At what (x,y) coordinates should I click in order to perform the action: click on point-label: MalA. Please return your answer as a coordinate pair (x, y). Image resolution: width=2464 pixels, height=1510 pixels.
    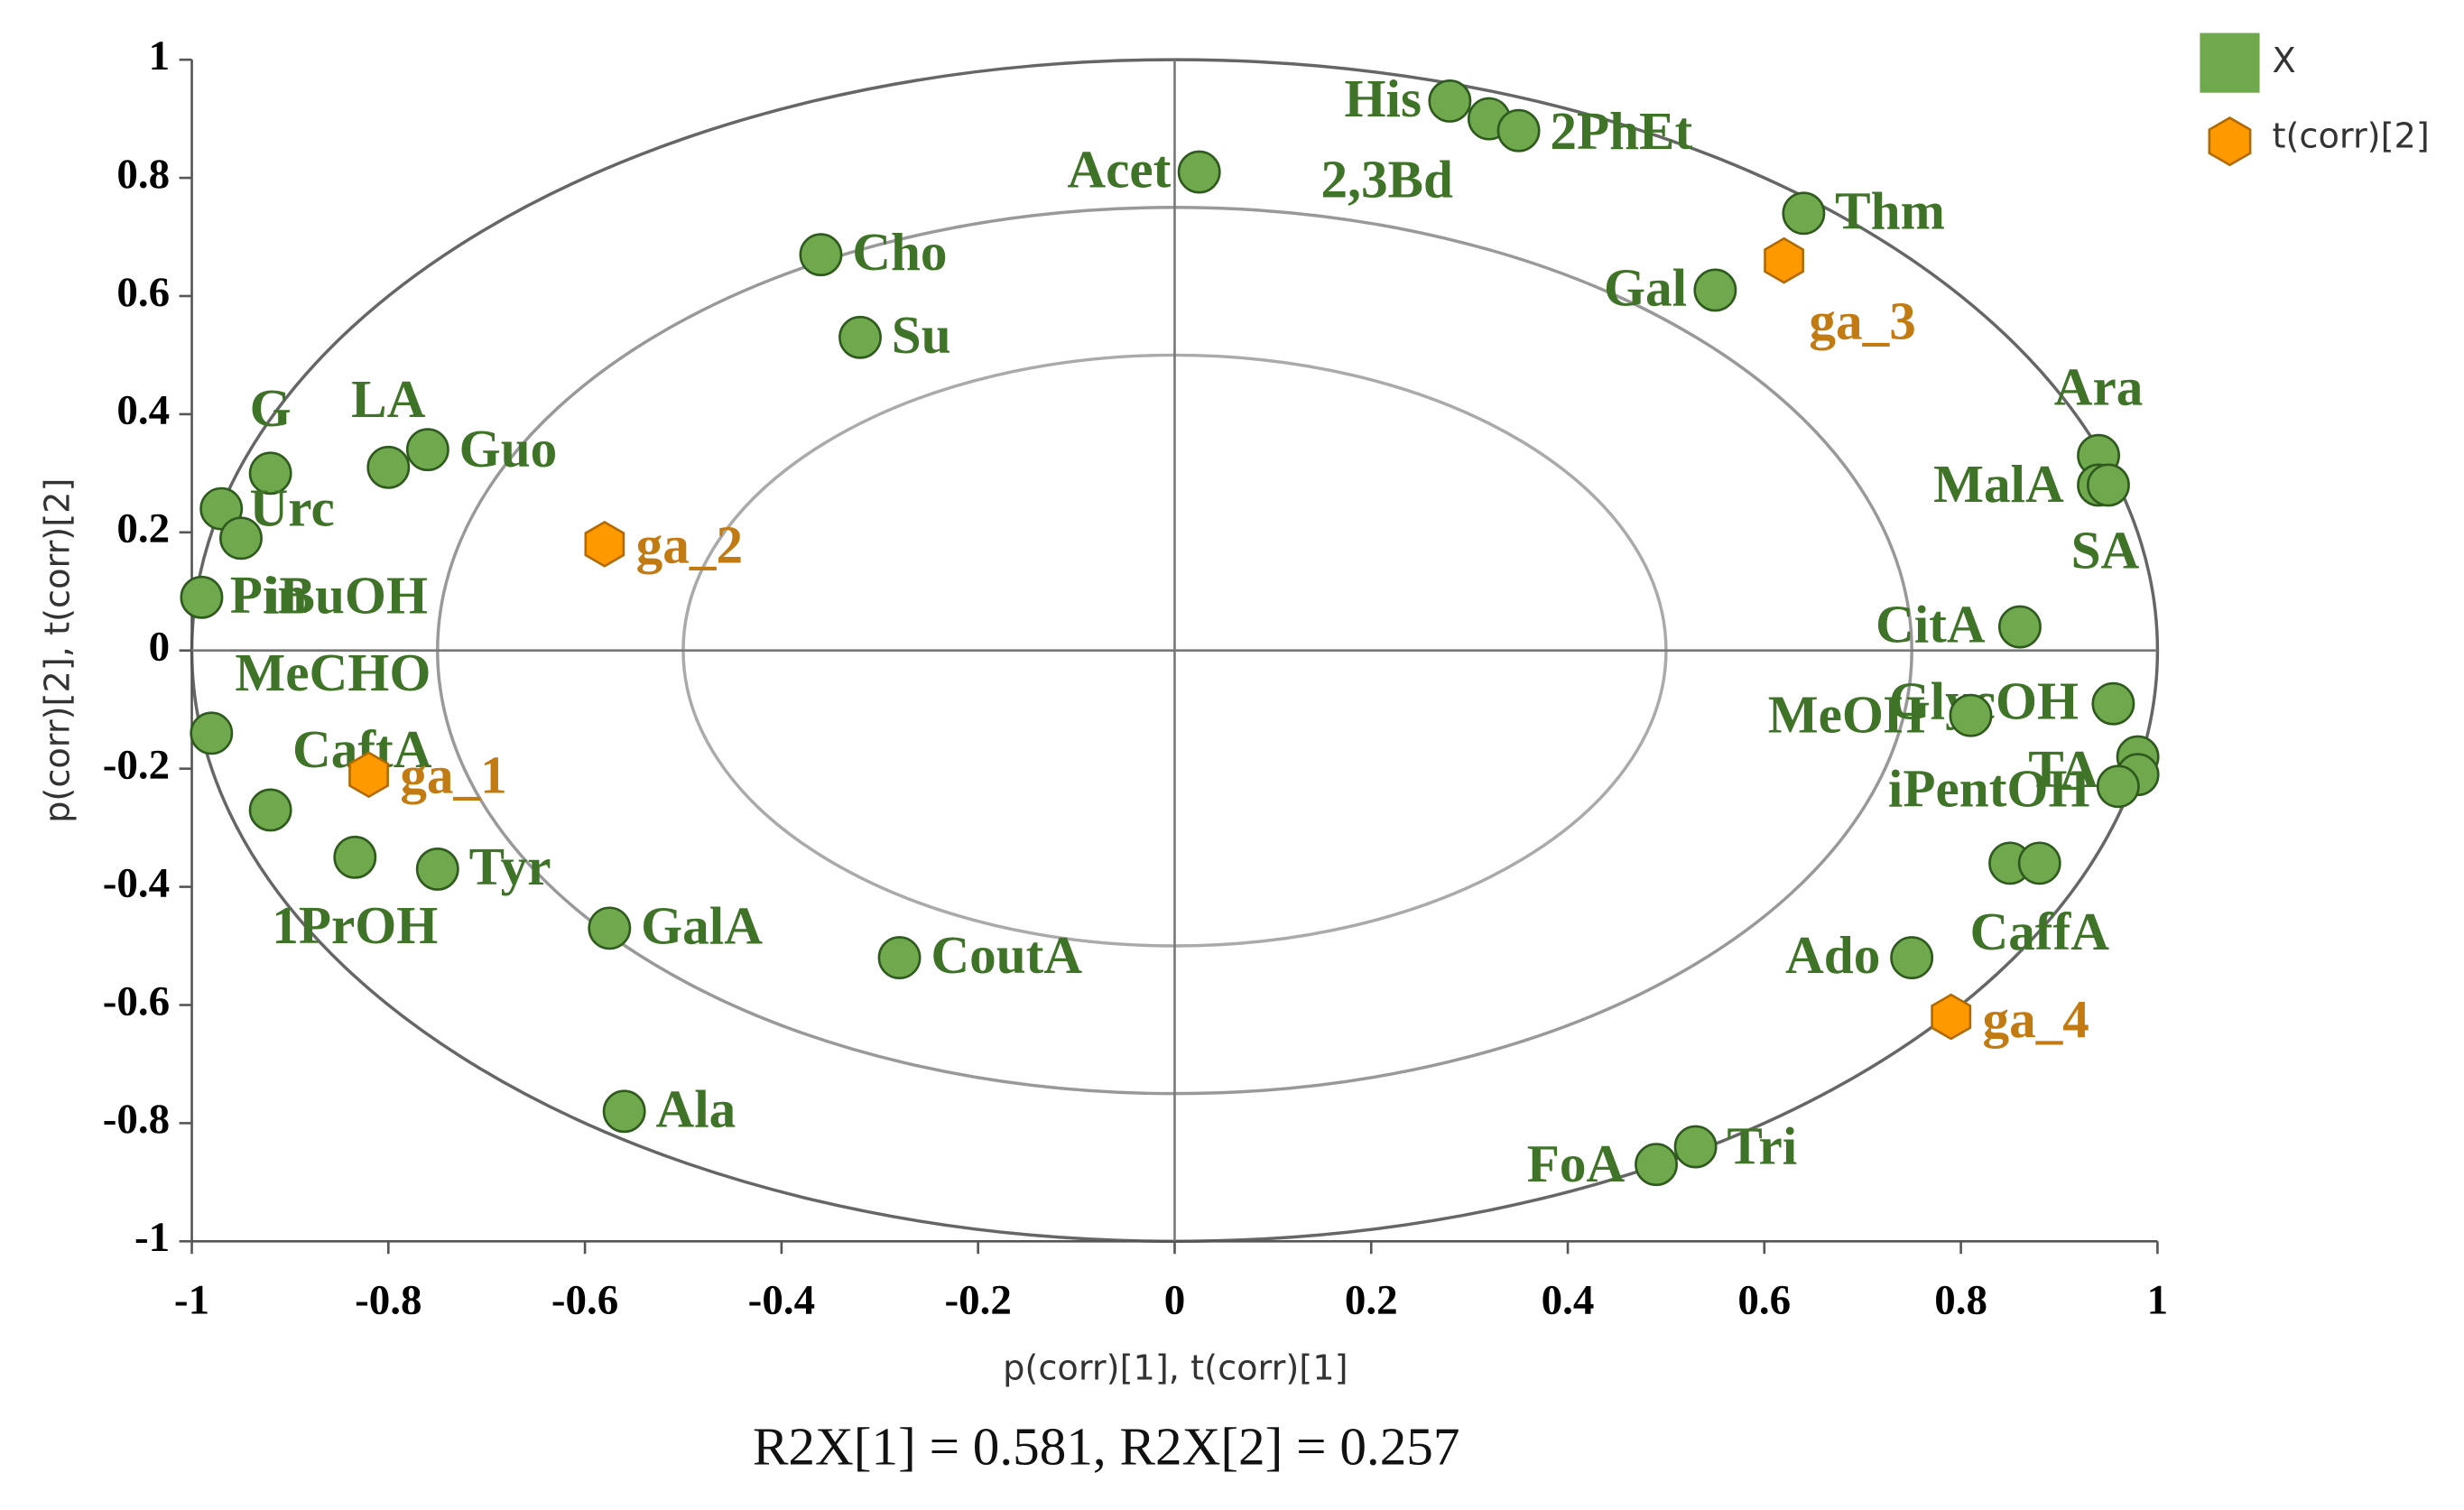
    Looking at the image, I should click on (1998, 484).